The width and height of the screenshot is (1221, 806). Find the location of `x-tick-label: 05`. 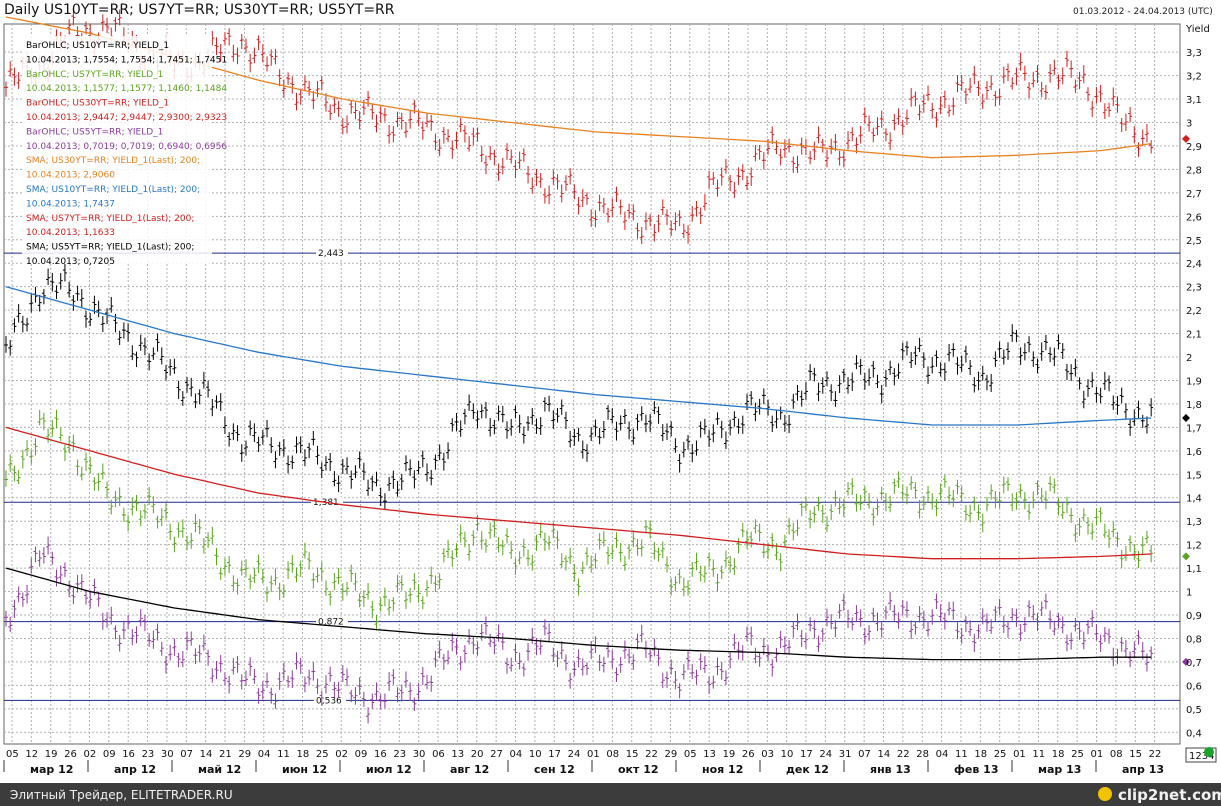

x-tick-label: 05 is located at coordinates (690, 754).